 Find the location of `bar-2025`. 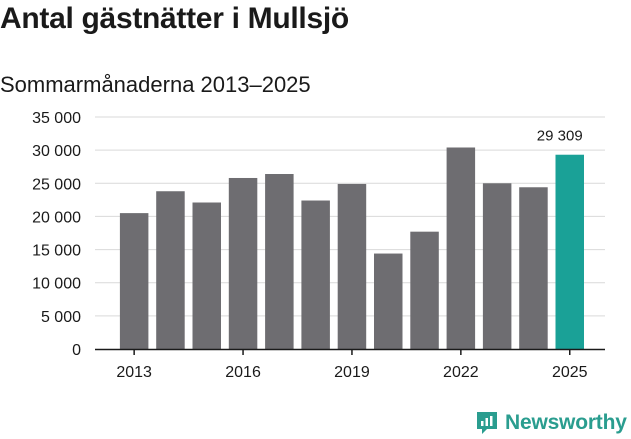

bar-2025 is located at coordinates (569, 251).